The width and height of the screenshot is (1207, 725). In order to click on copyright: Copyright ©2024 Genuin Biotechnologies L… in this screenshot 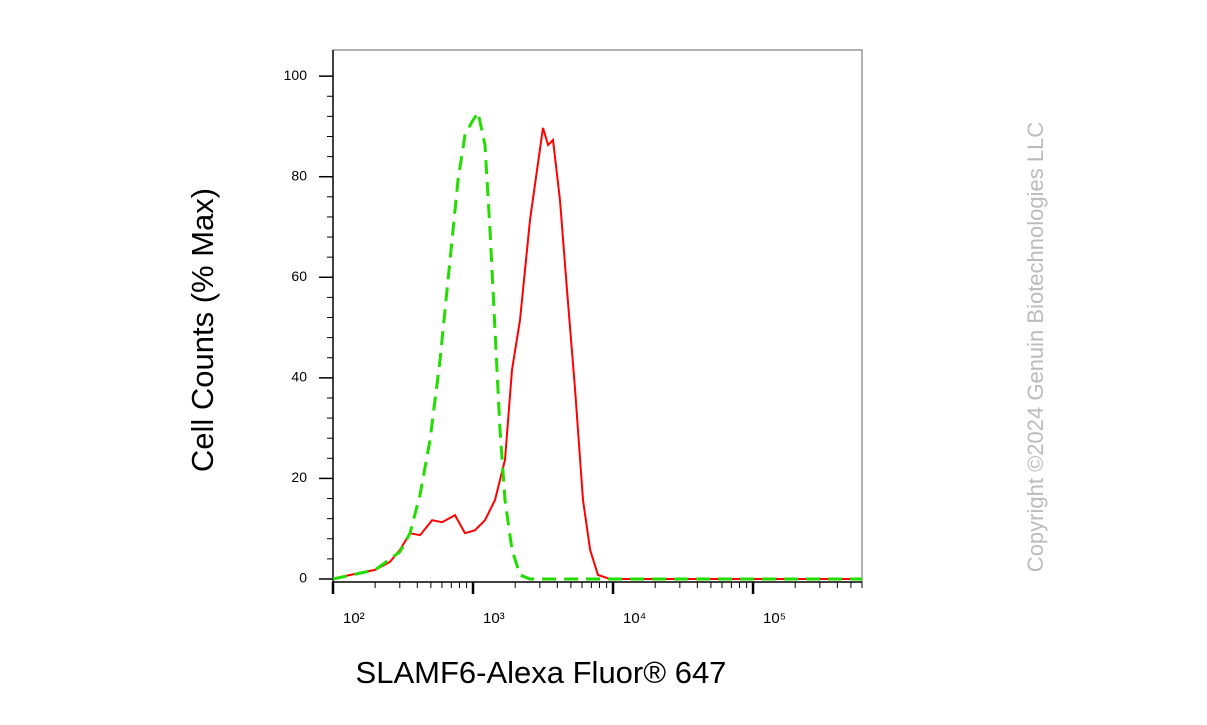, I will do `click(1035, 347)`.